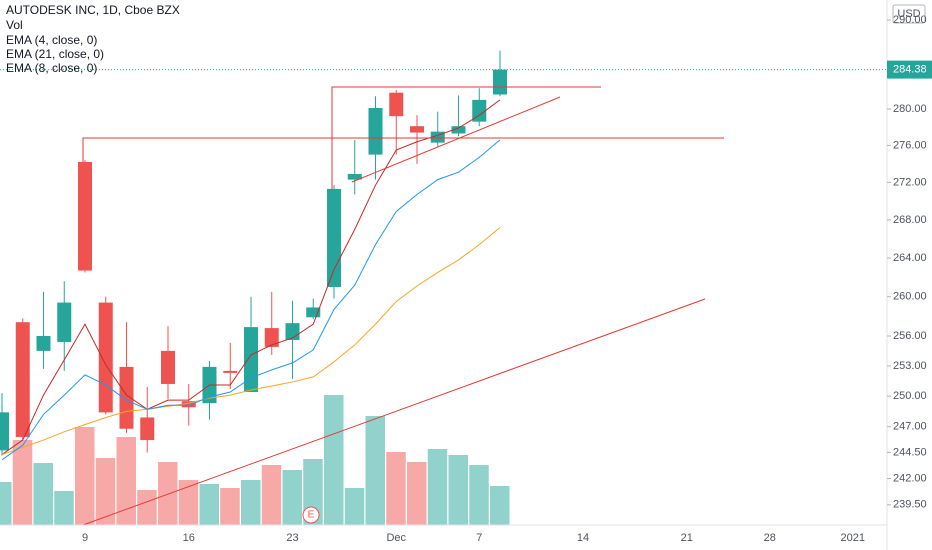 Image resolution: width=932 pixels, height=550 pixels. I want to click on currency-label: USD, so click(908, 14).